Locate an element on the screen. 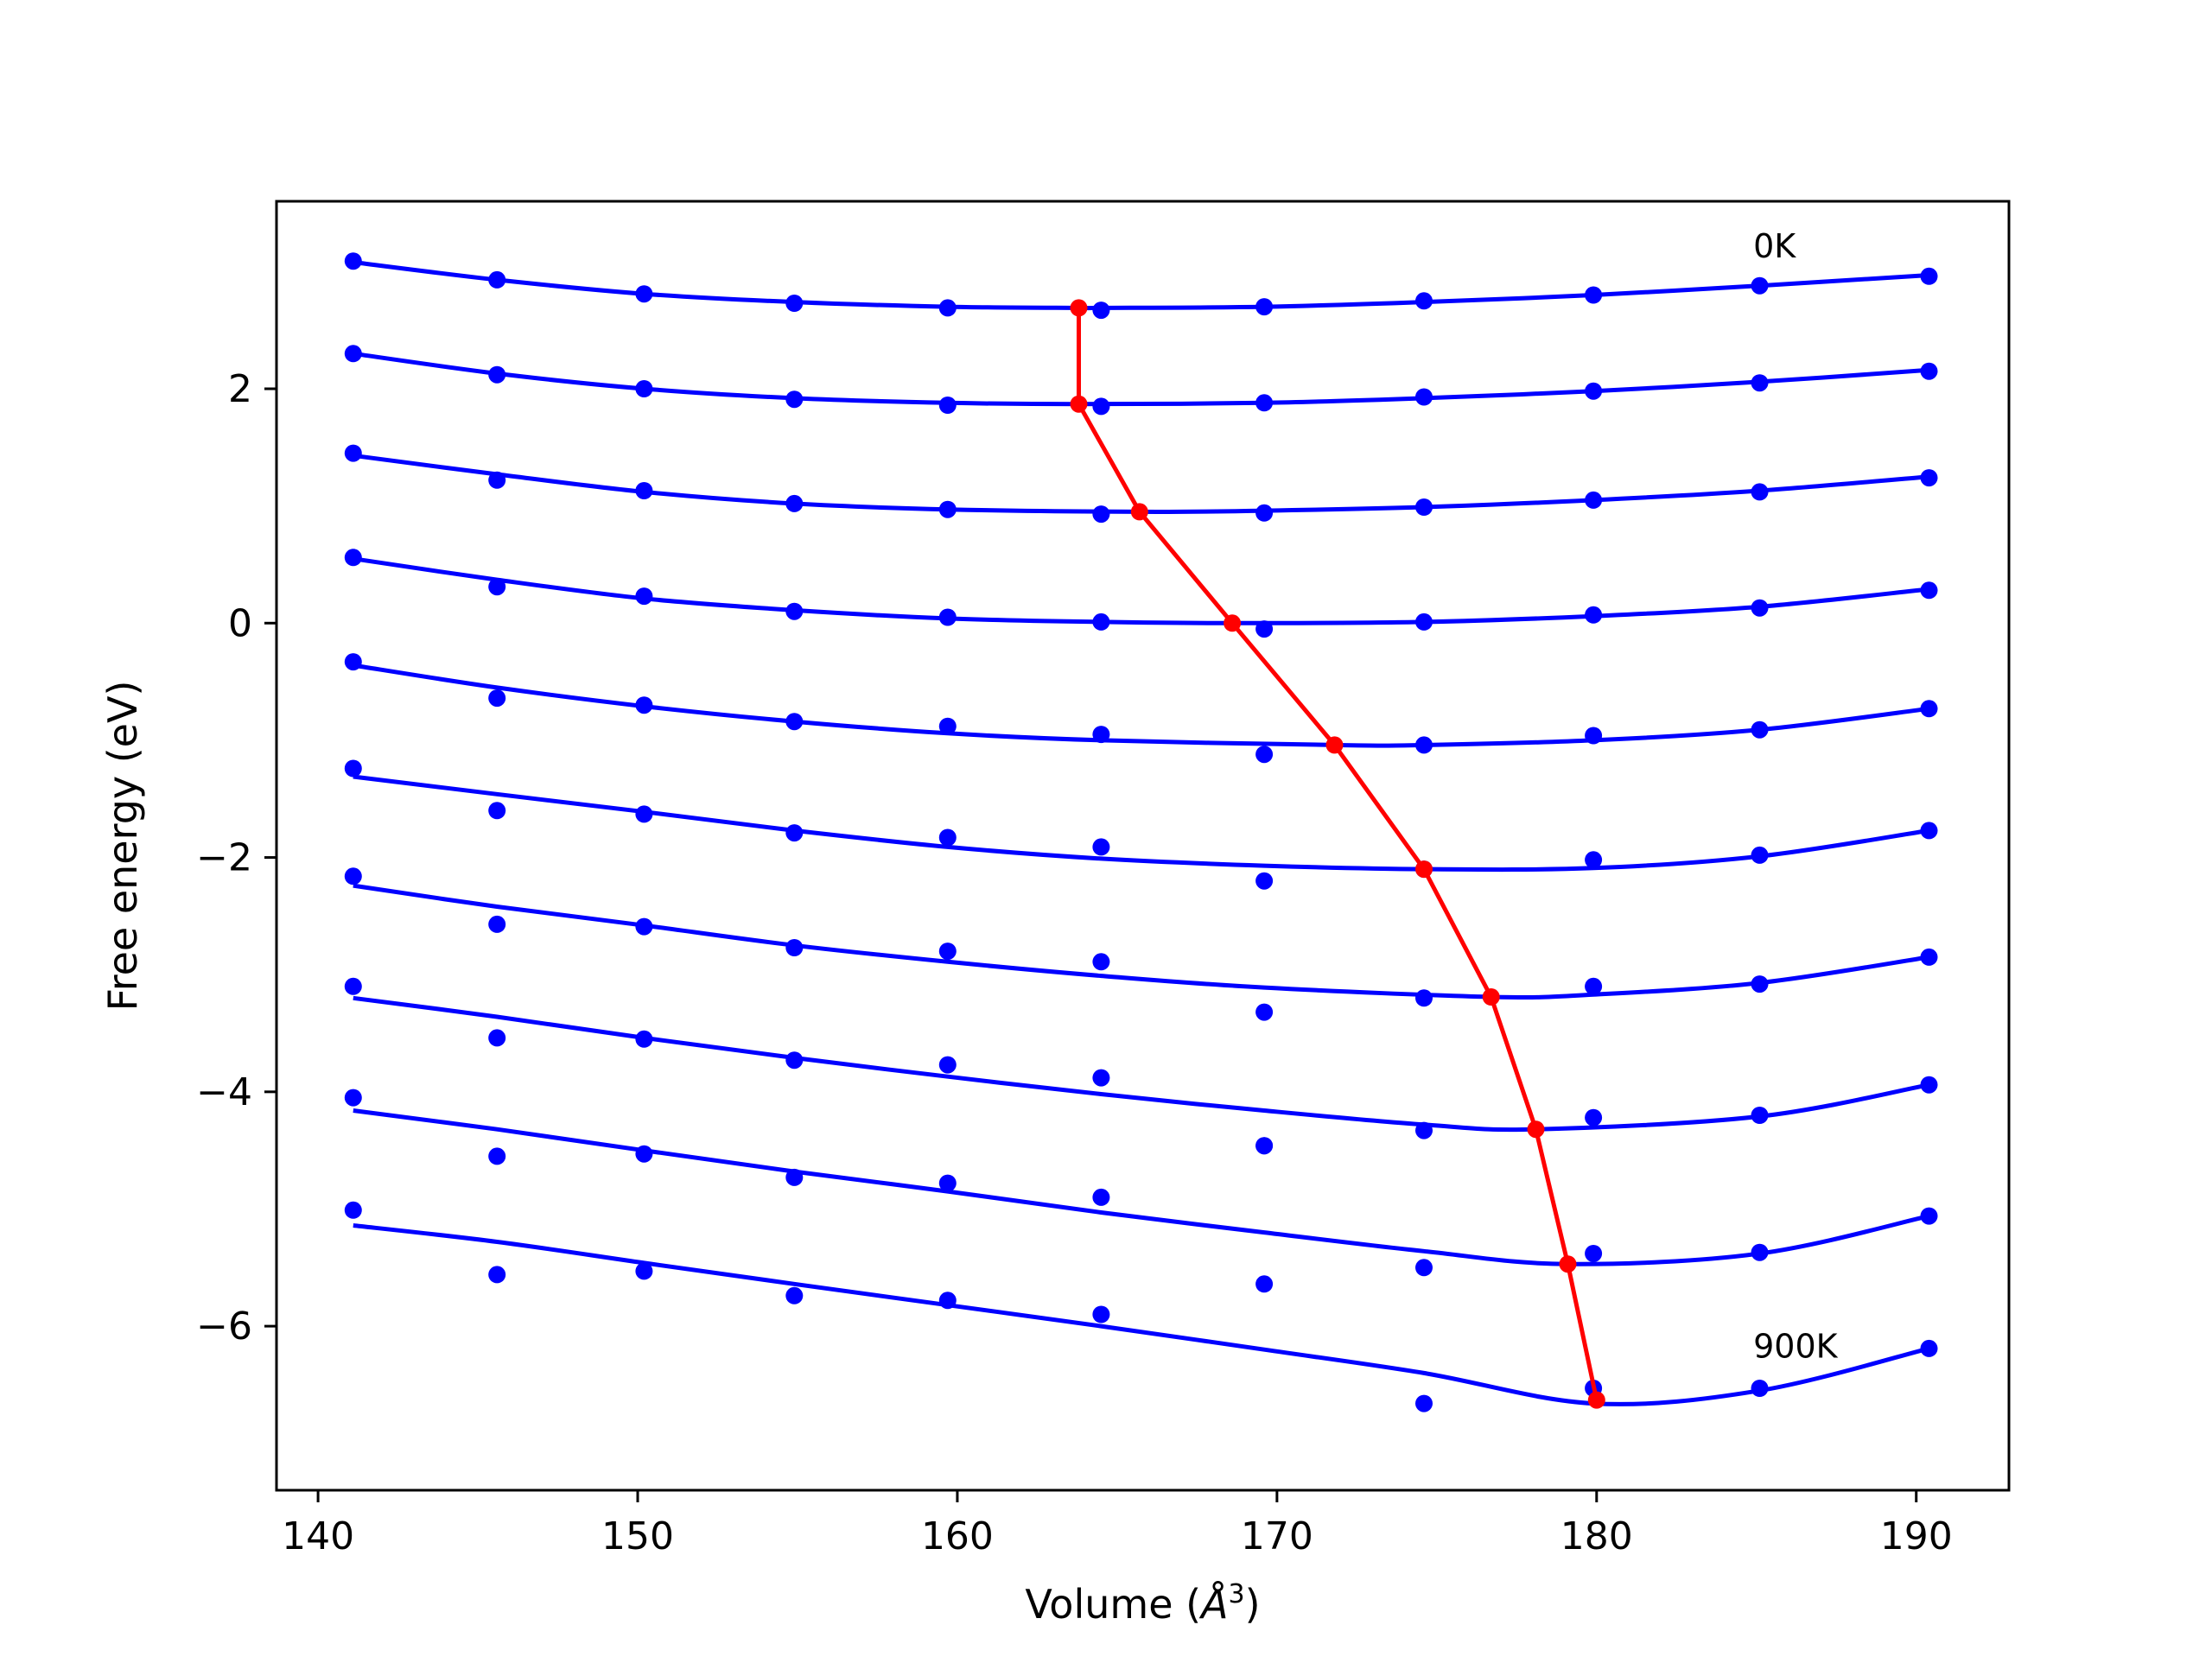 The width and height of the screenshot is (2212, 1663). data-point-s2-v3 is located at coordinates (794, 503).